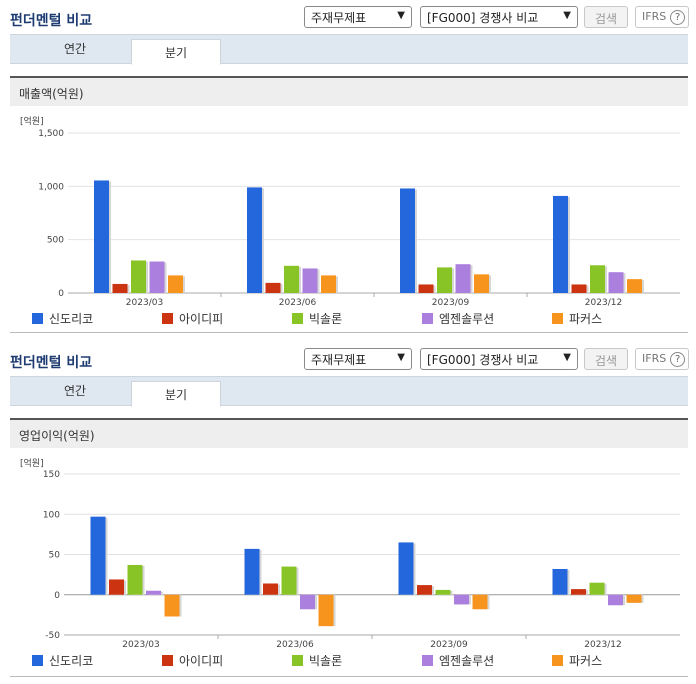  What do you see at coordinates (349, 332) in the screenshot?
I see `section-divider` at bounding box center [349, 332].